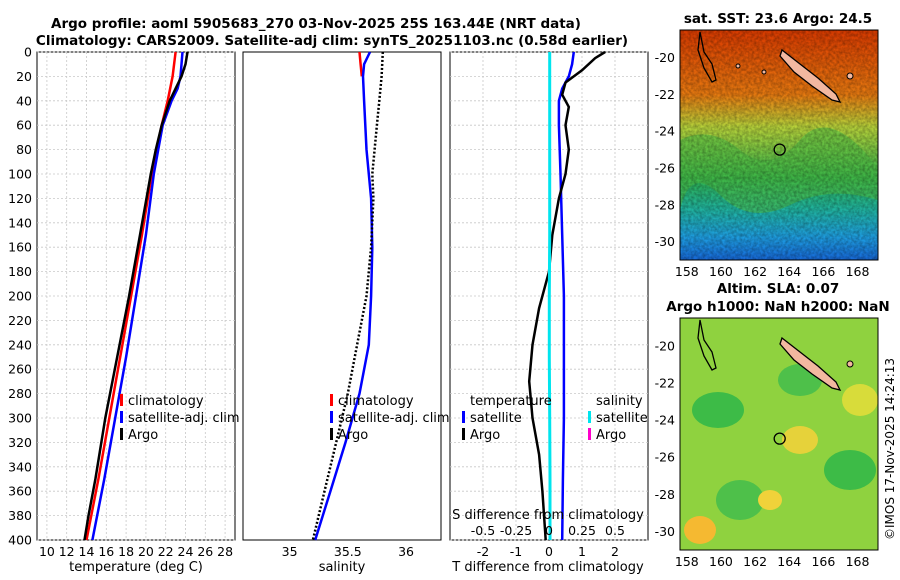  What do you see at coordinates (20, 466) in the screenshot?
I see `depth-tick-label: 340` at bounding box center [20, 466].